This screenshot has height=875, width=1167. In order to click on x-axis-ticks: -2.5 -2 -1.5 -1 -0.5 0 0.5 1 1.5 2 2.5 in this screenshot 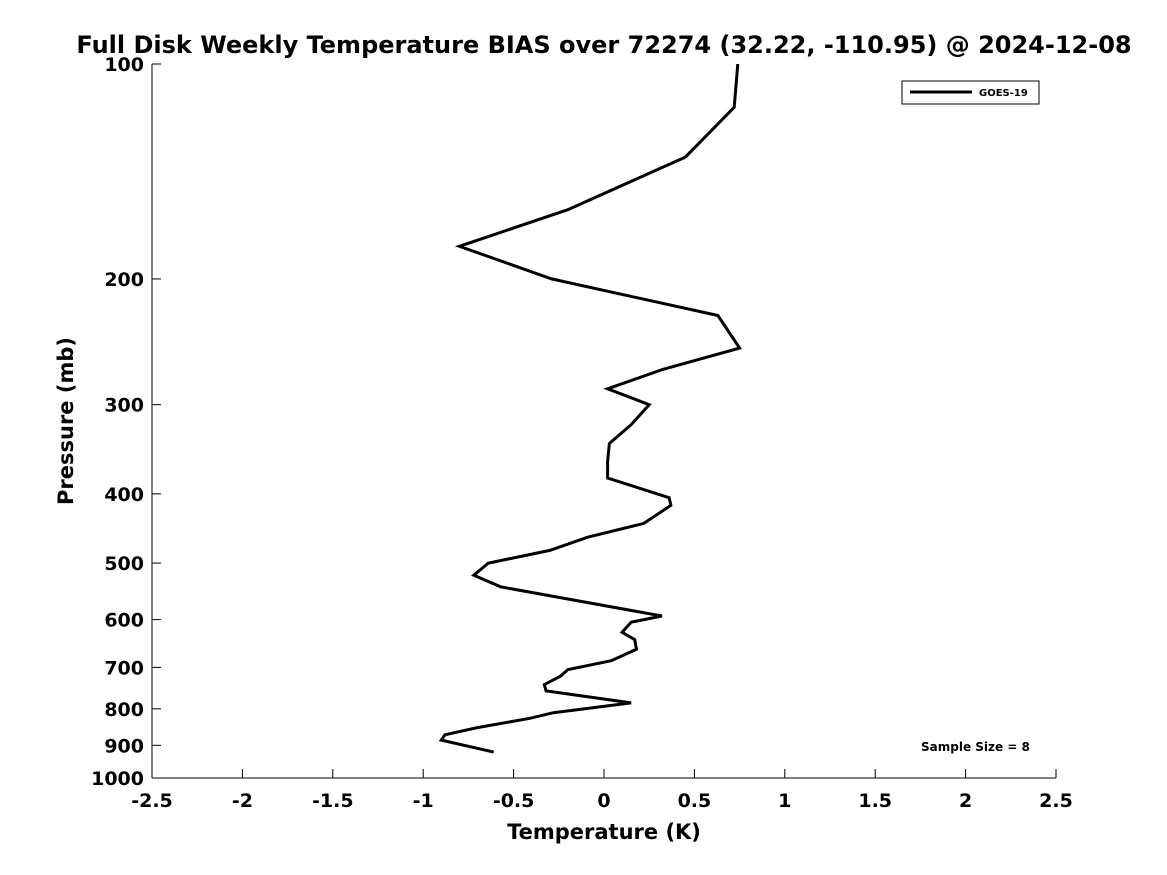, I will do `click(602, 790)`.